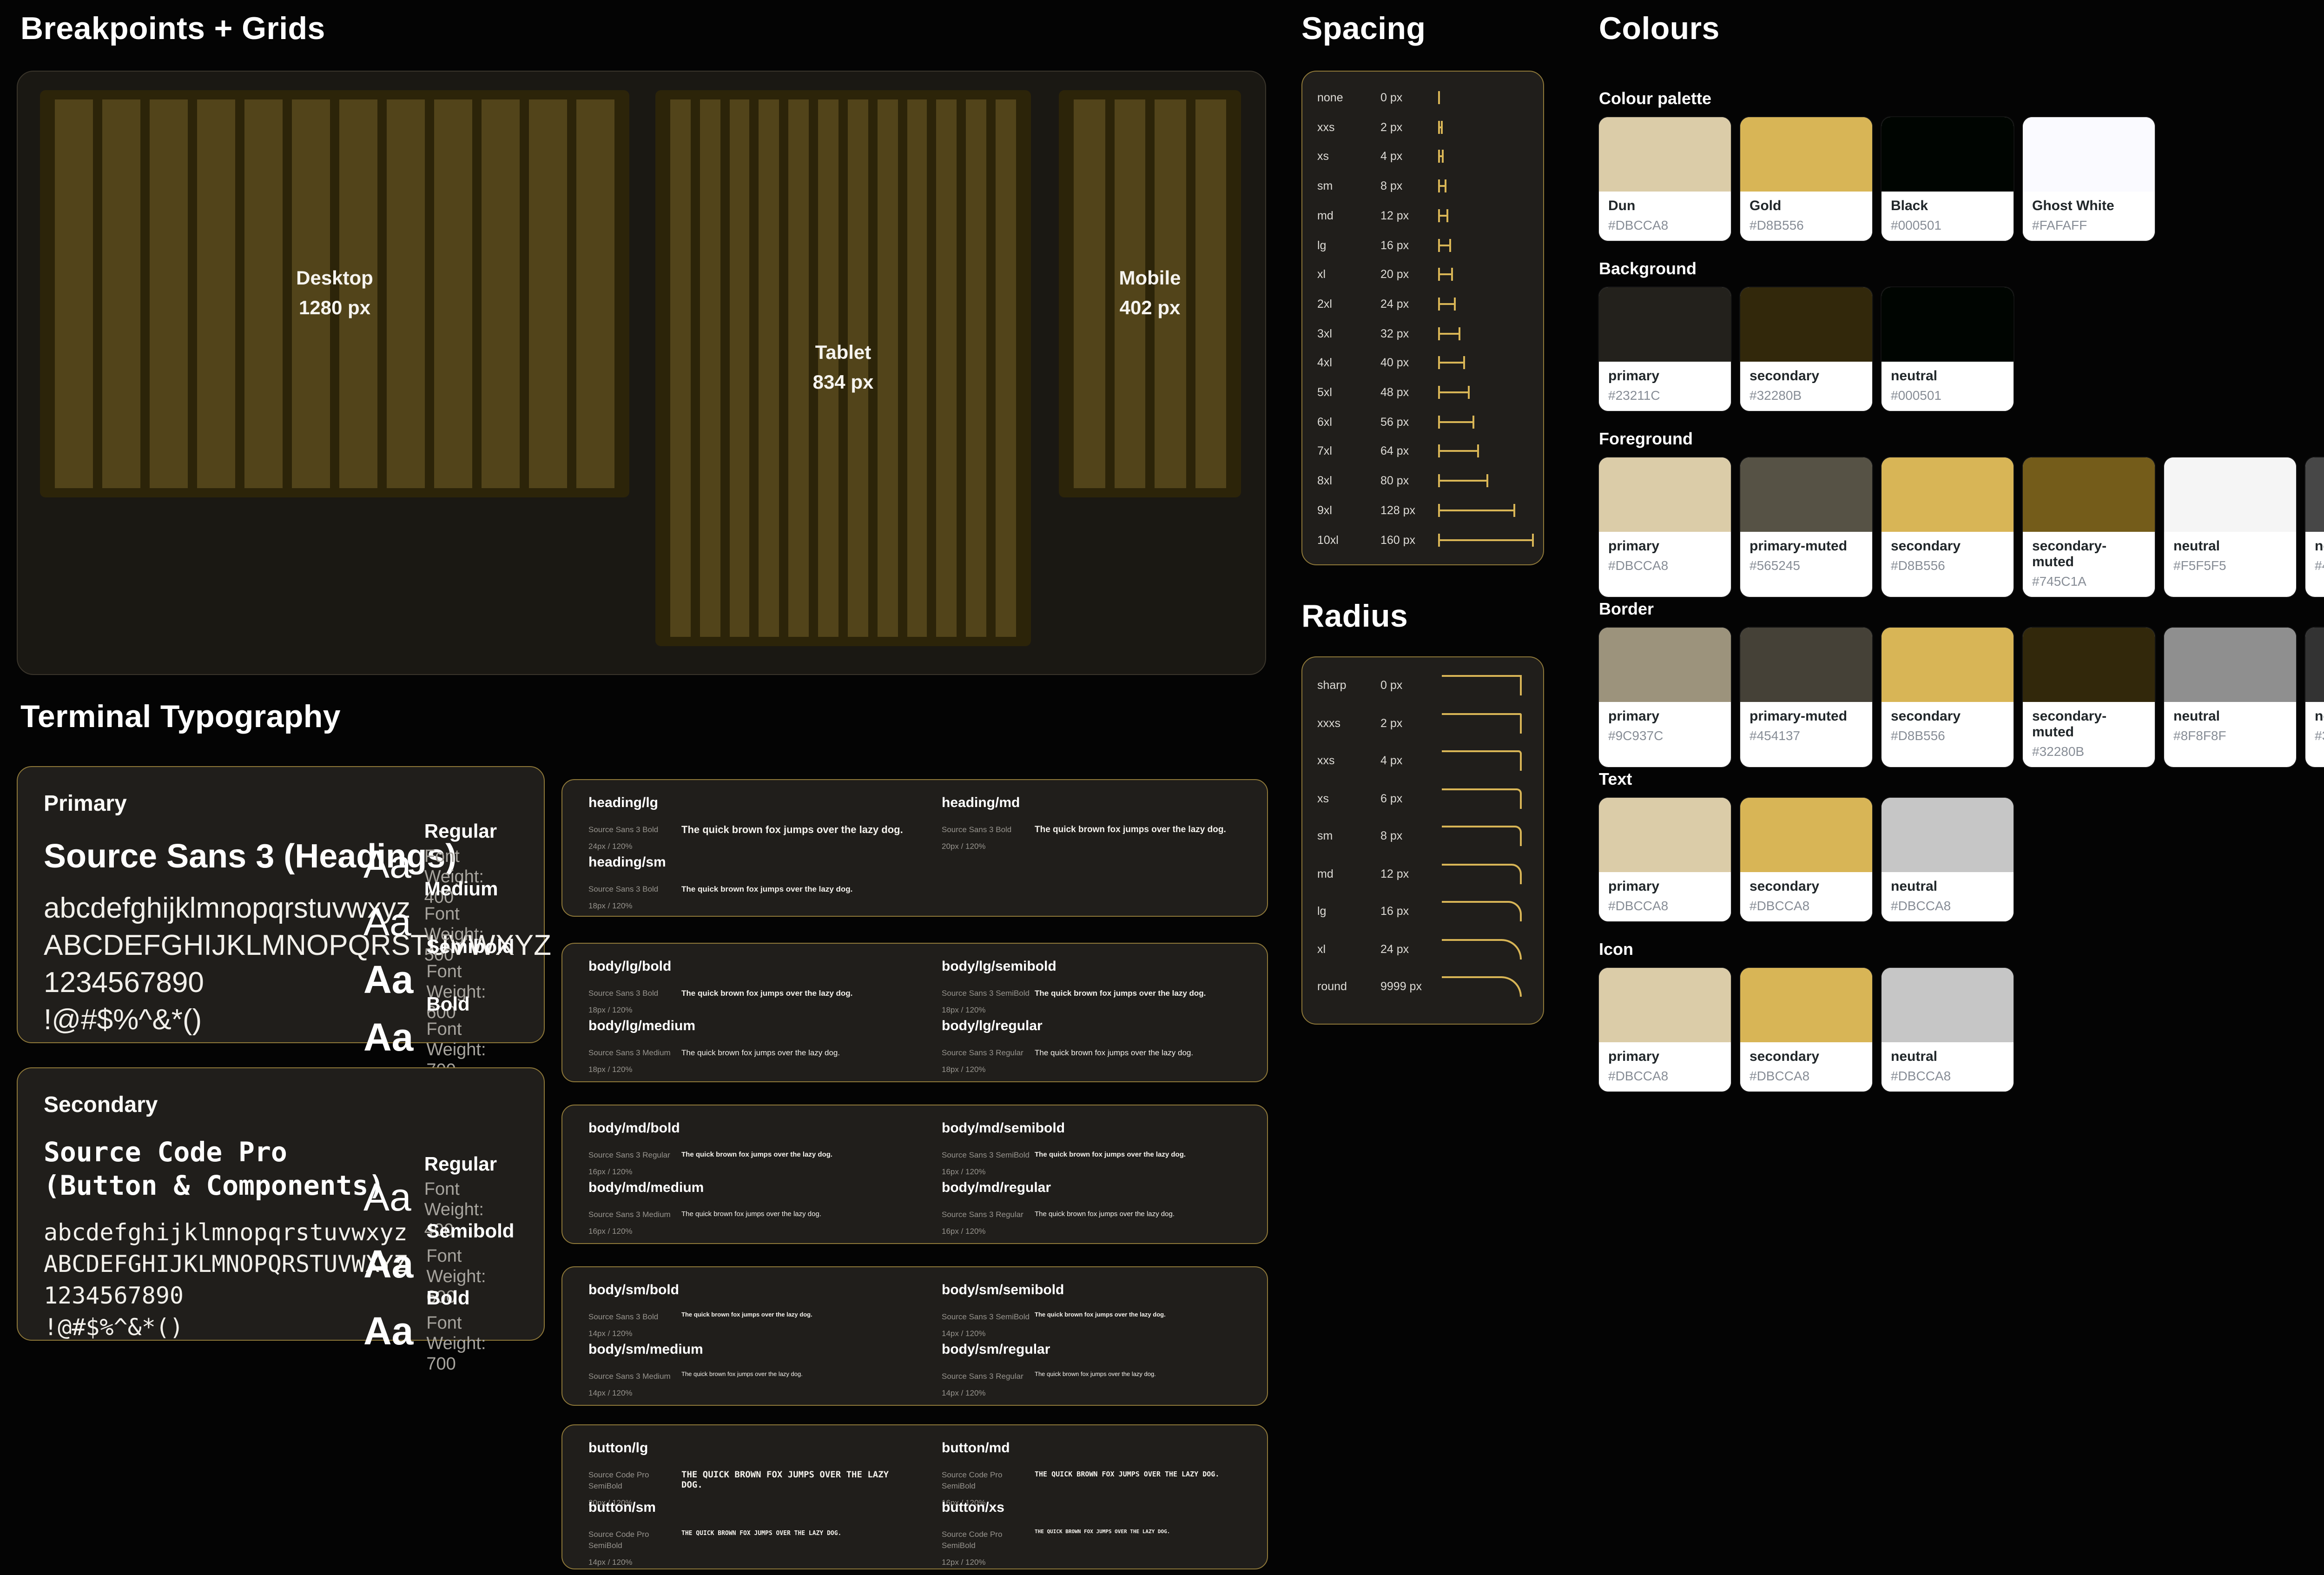 Image resolution: width=2324 pixels, height=1575 pixels. I want to click on radius-token-name: sm, so click(1325, 835).